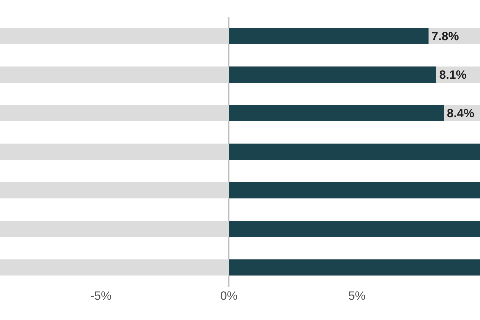 Image resolution: width=480 pixels, height=320 pixels. Describe the element at coordinates (453, 75) in the screenshot. I see `data-label: 8.1%` at that location.